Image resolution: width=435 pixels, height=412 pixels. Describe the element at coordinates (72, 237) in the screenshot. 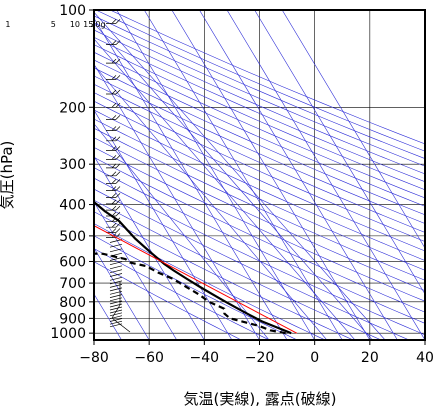

I see `y-tick-label: 500` at that location.